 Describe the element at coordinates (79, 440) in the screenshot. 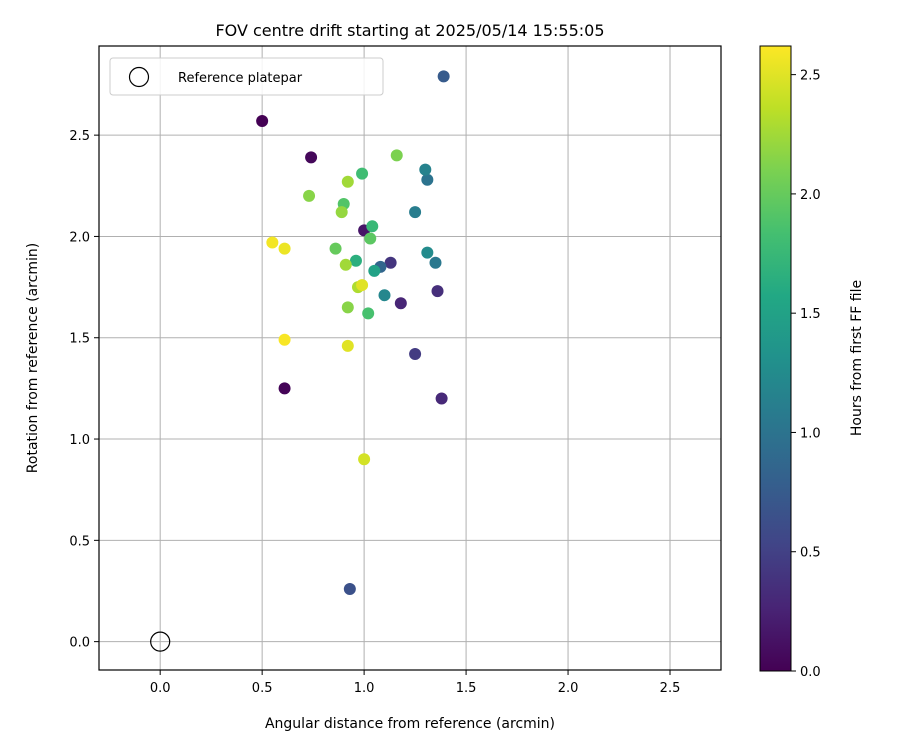

I see `y-tick-label: 1.0` at that location.